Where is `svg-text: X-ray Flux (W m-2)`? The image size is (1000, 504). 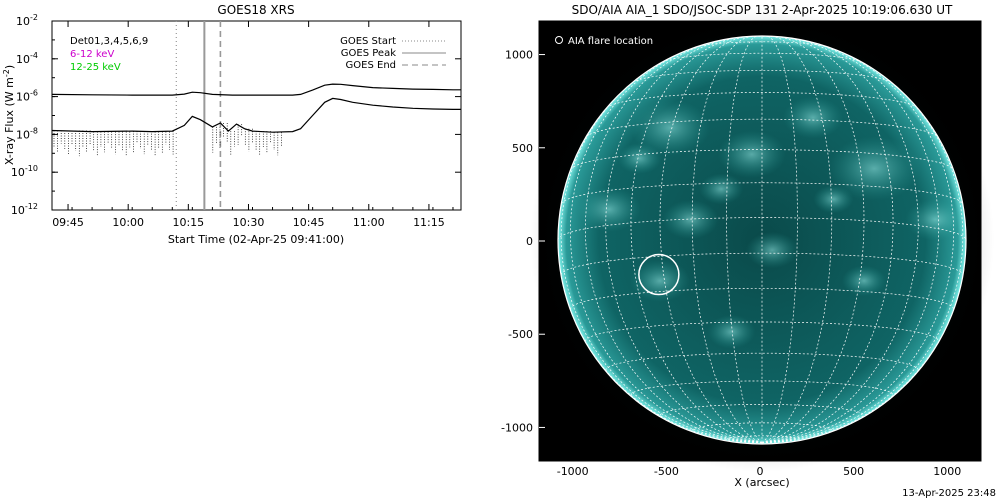
svg-text: X-ray Flux (W m-2) is located at coordinates (9, 115).